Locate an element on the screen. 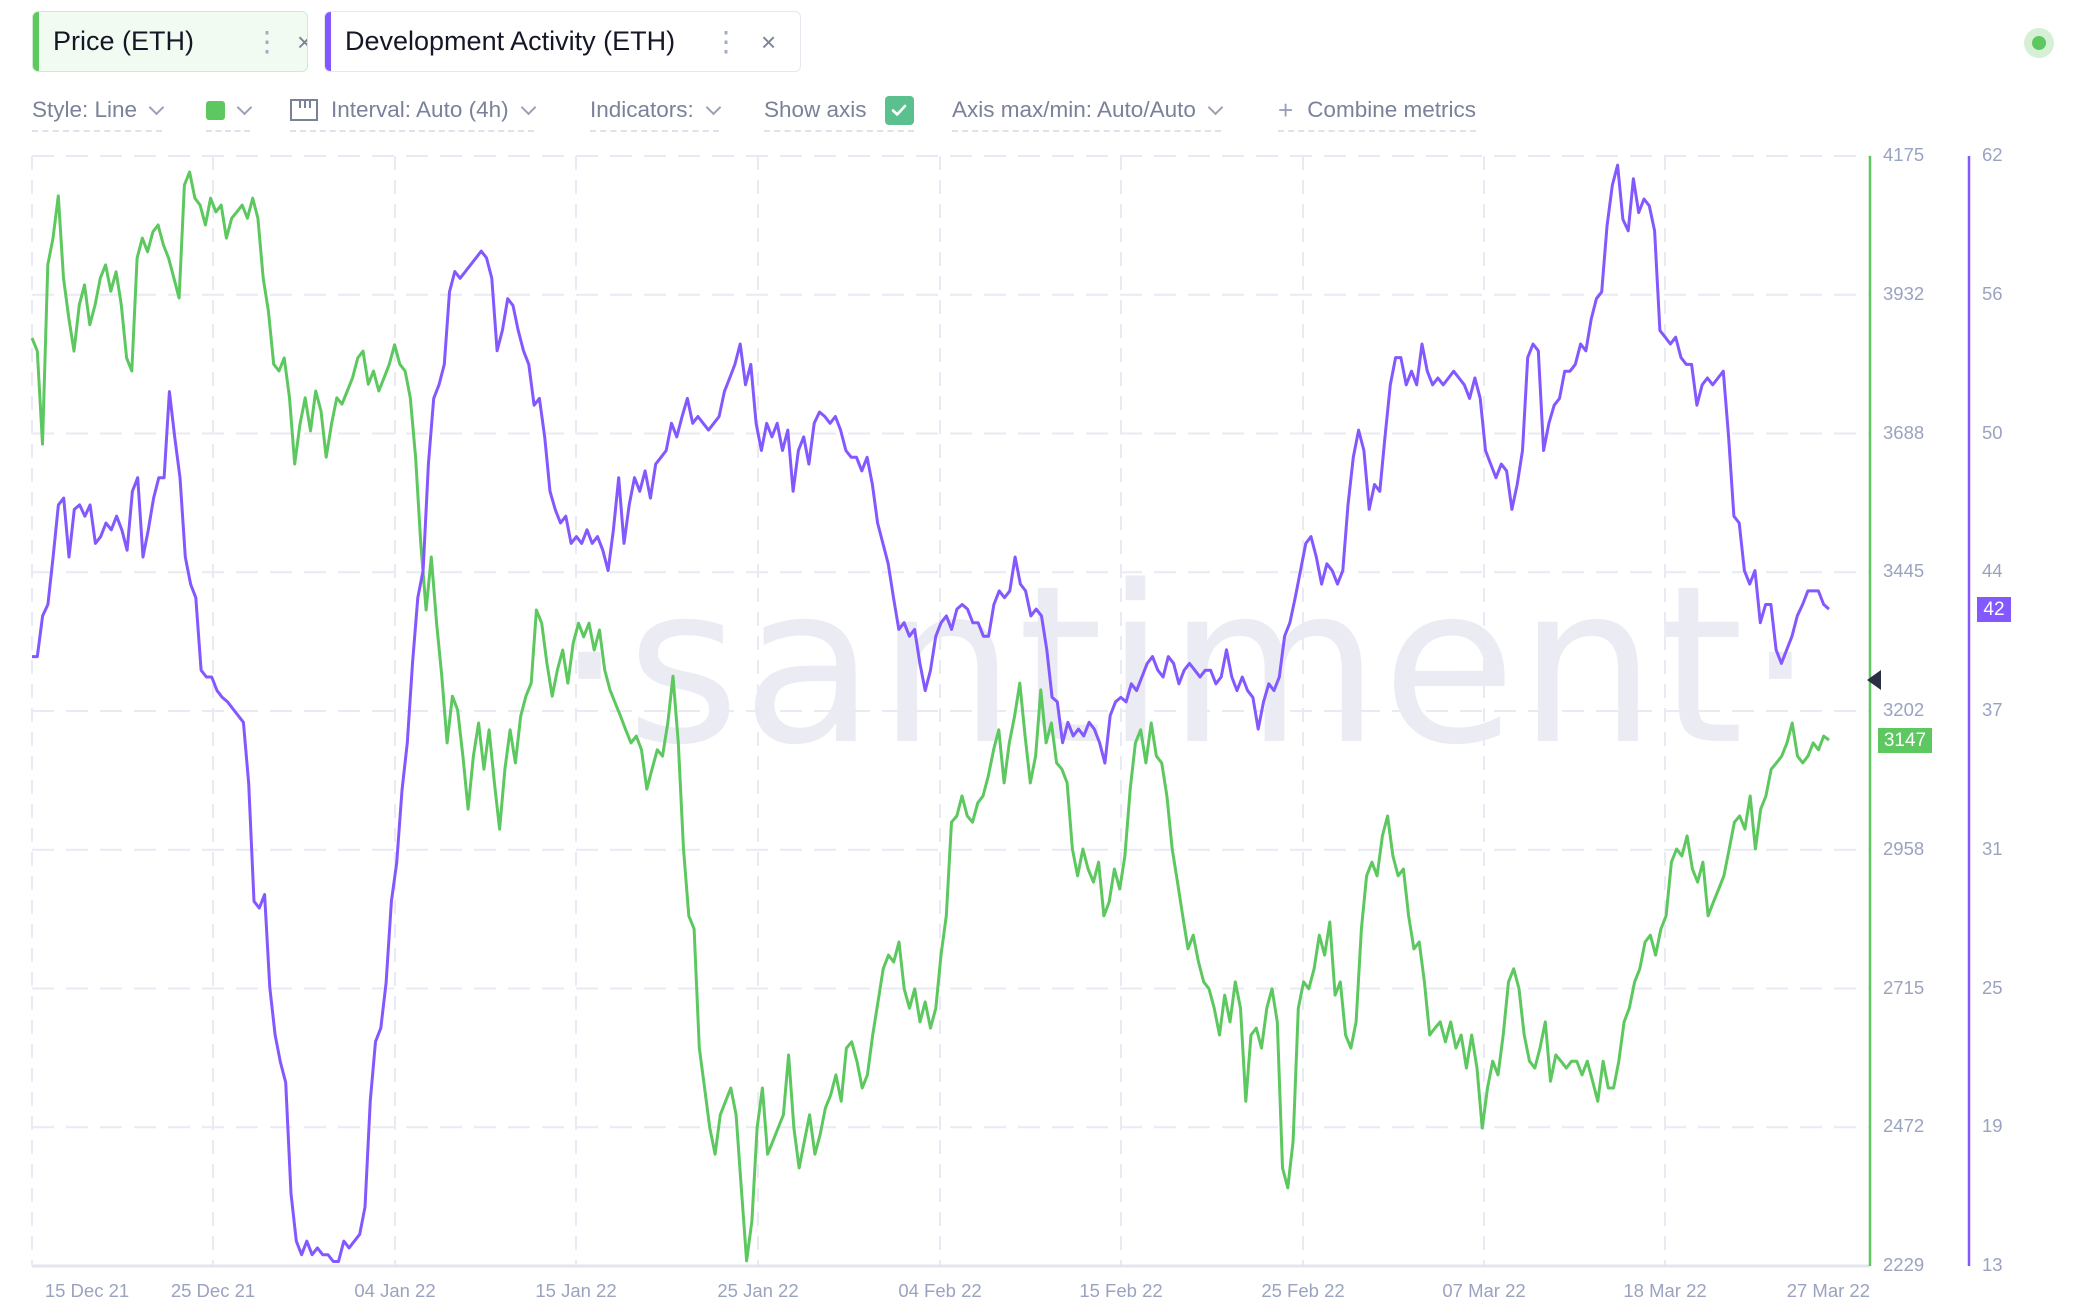  style-label: Style: Line is located at coordinates (85, 109).